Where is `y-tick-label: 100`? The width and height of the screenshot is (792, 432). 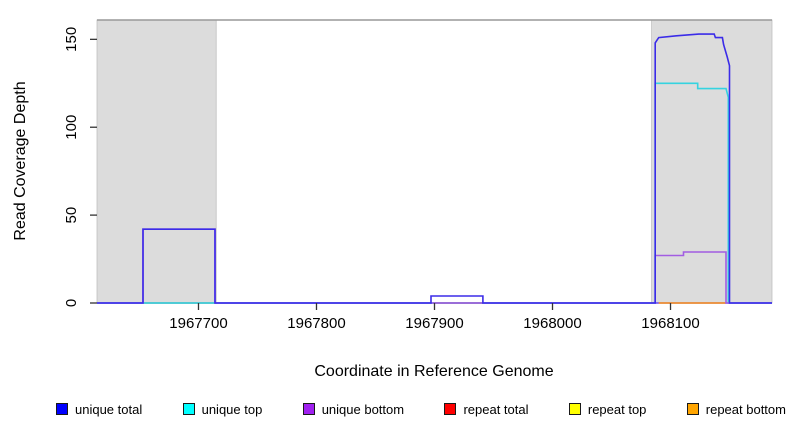 y-tick-label: 100 is located at coordinates (71, 127).